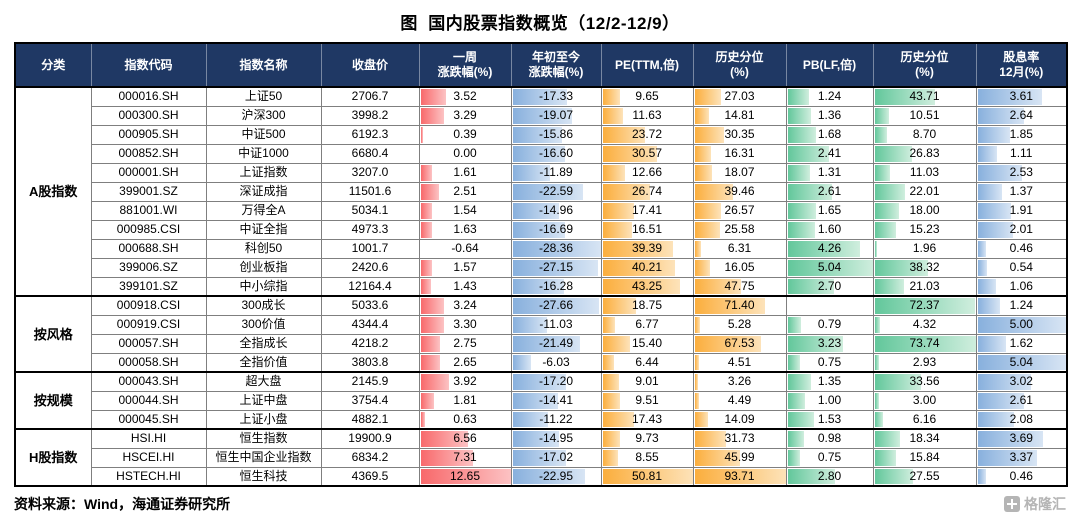 This screenshot has width=1080, height=524. Describe the element at coordinates (924, 400) in the screenshot. I see `pb-percentile-cell: 3.00` at that location.